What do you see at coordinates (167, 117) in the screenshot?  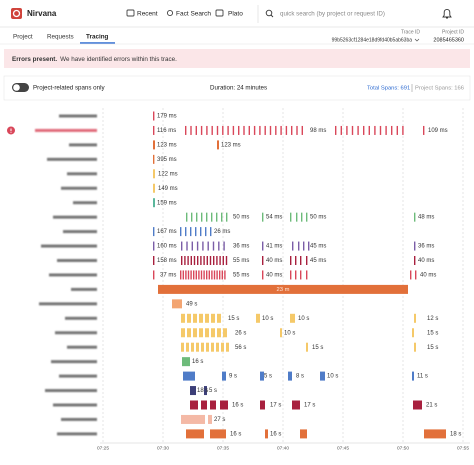 I see `span-duration: 179 ms` at bounding box center [167, 117].